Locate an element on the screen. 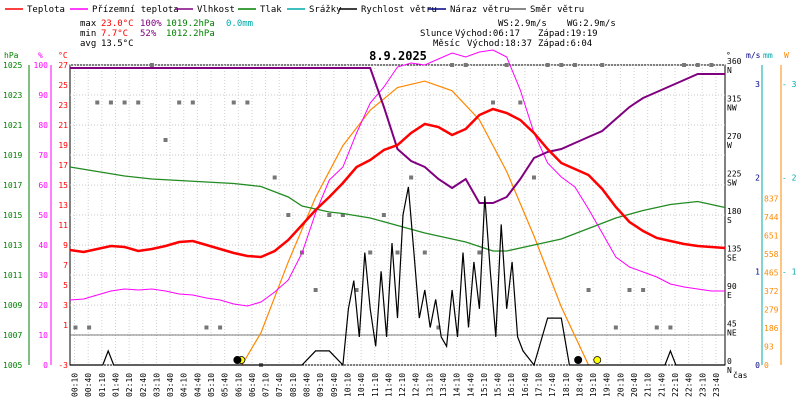 Image resolution: width=800 pixels, height=404 pixels. moonset-marker is located at coordinates (237, 360).